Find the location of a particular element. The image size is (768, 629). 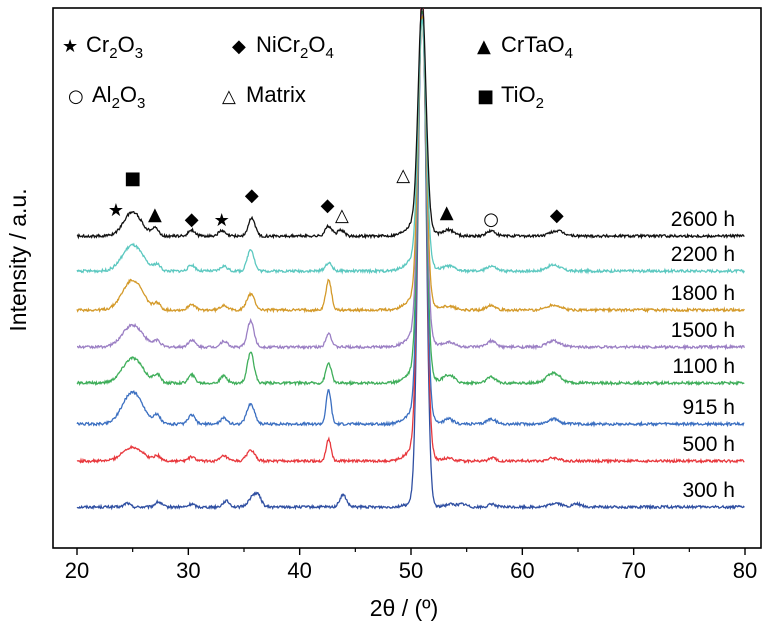

series-label-915h: 915 h is located at coordinates (708, 407).